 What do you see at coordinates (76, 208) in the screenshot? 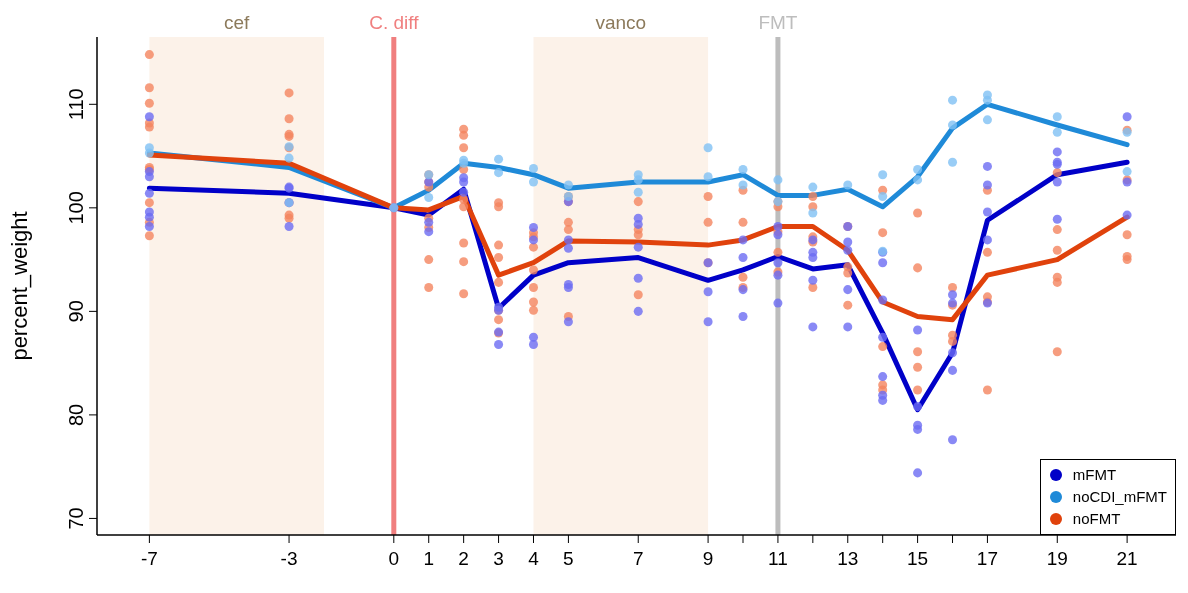
I see `y-tick-label: 100` at bounding box center [76, 208].